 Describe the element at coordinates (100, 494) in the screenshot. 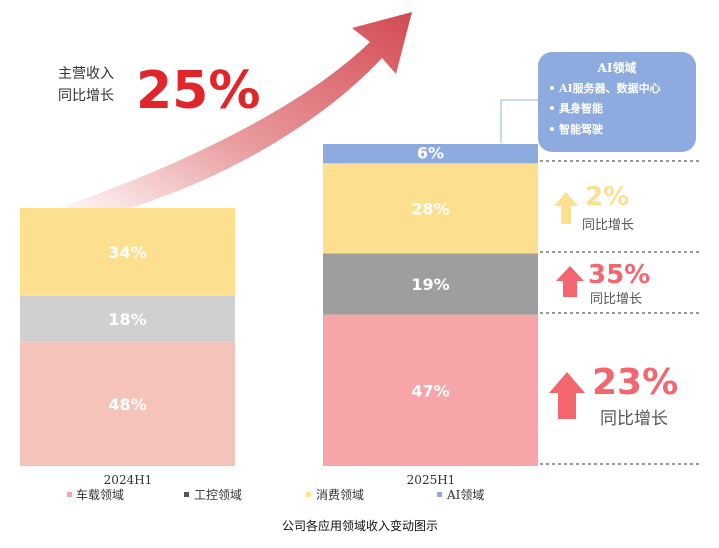

I see `legend-label-auto: 车载领域` at that location.